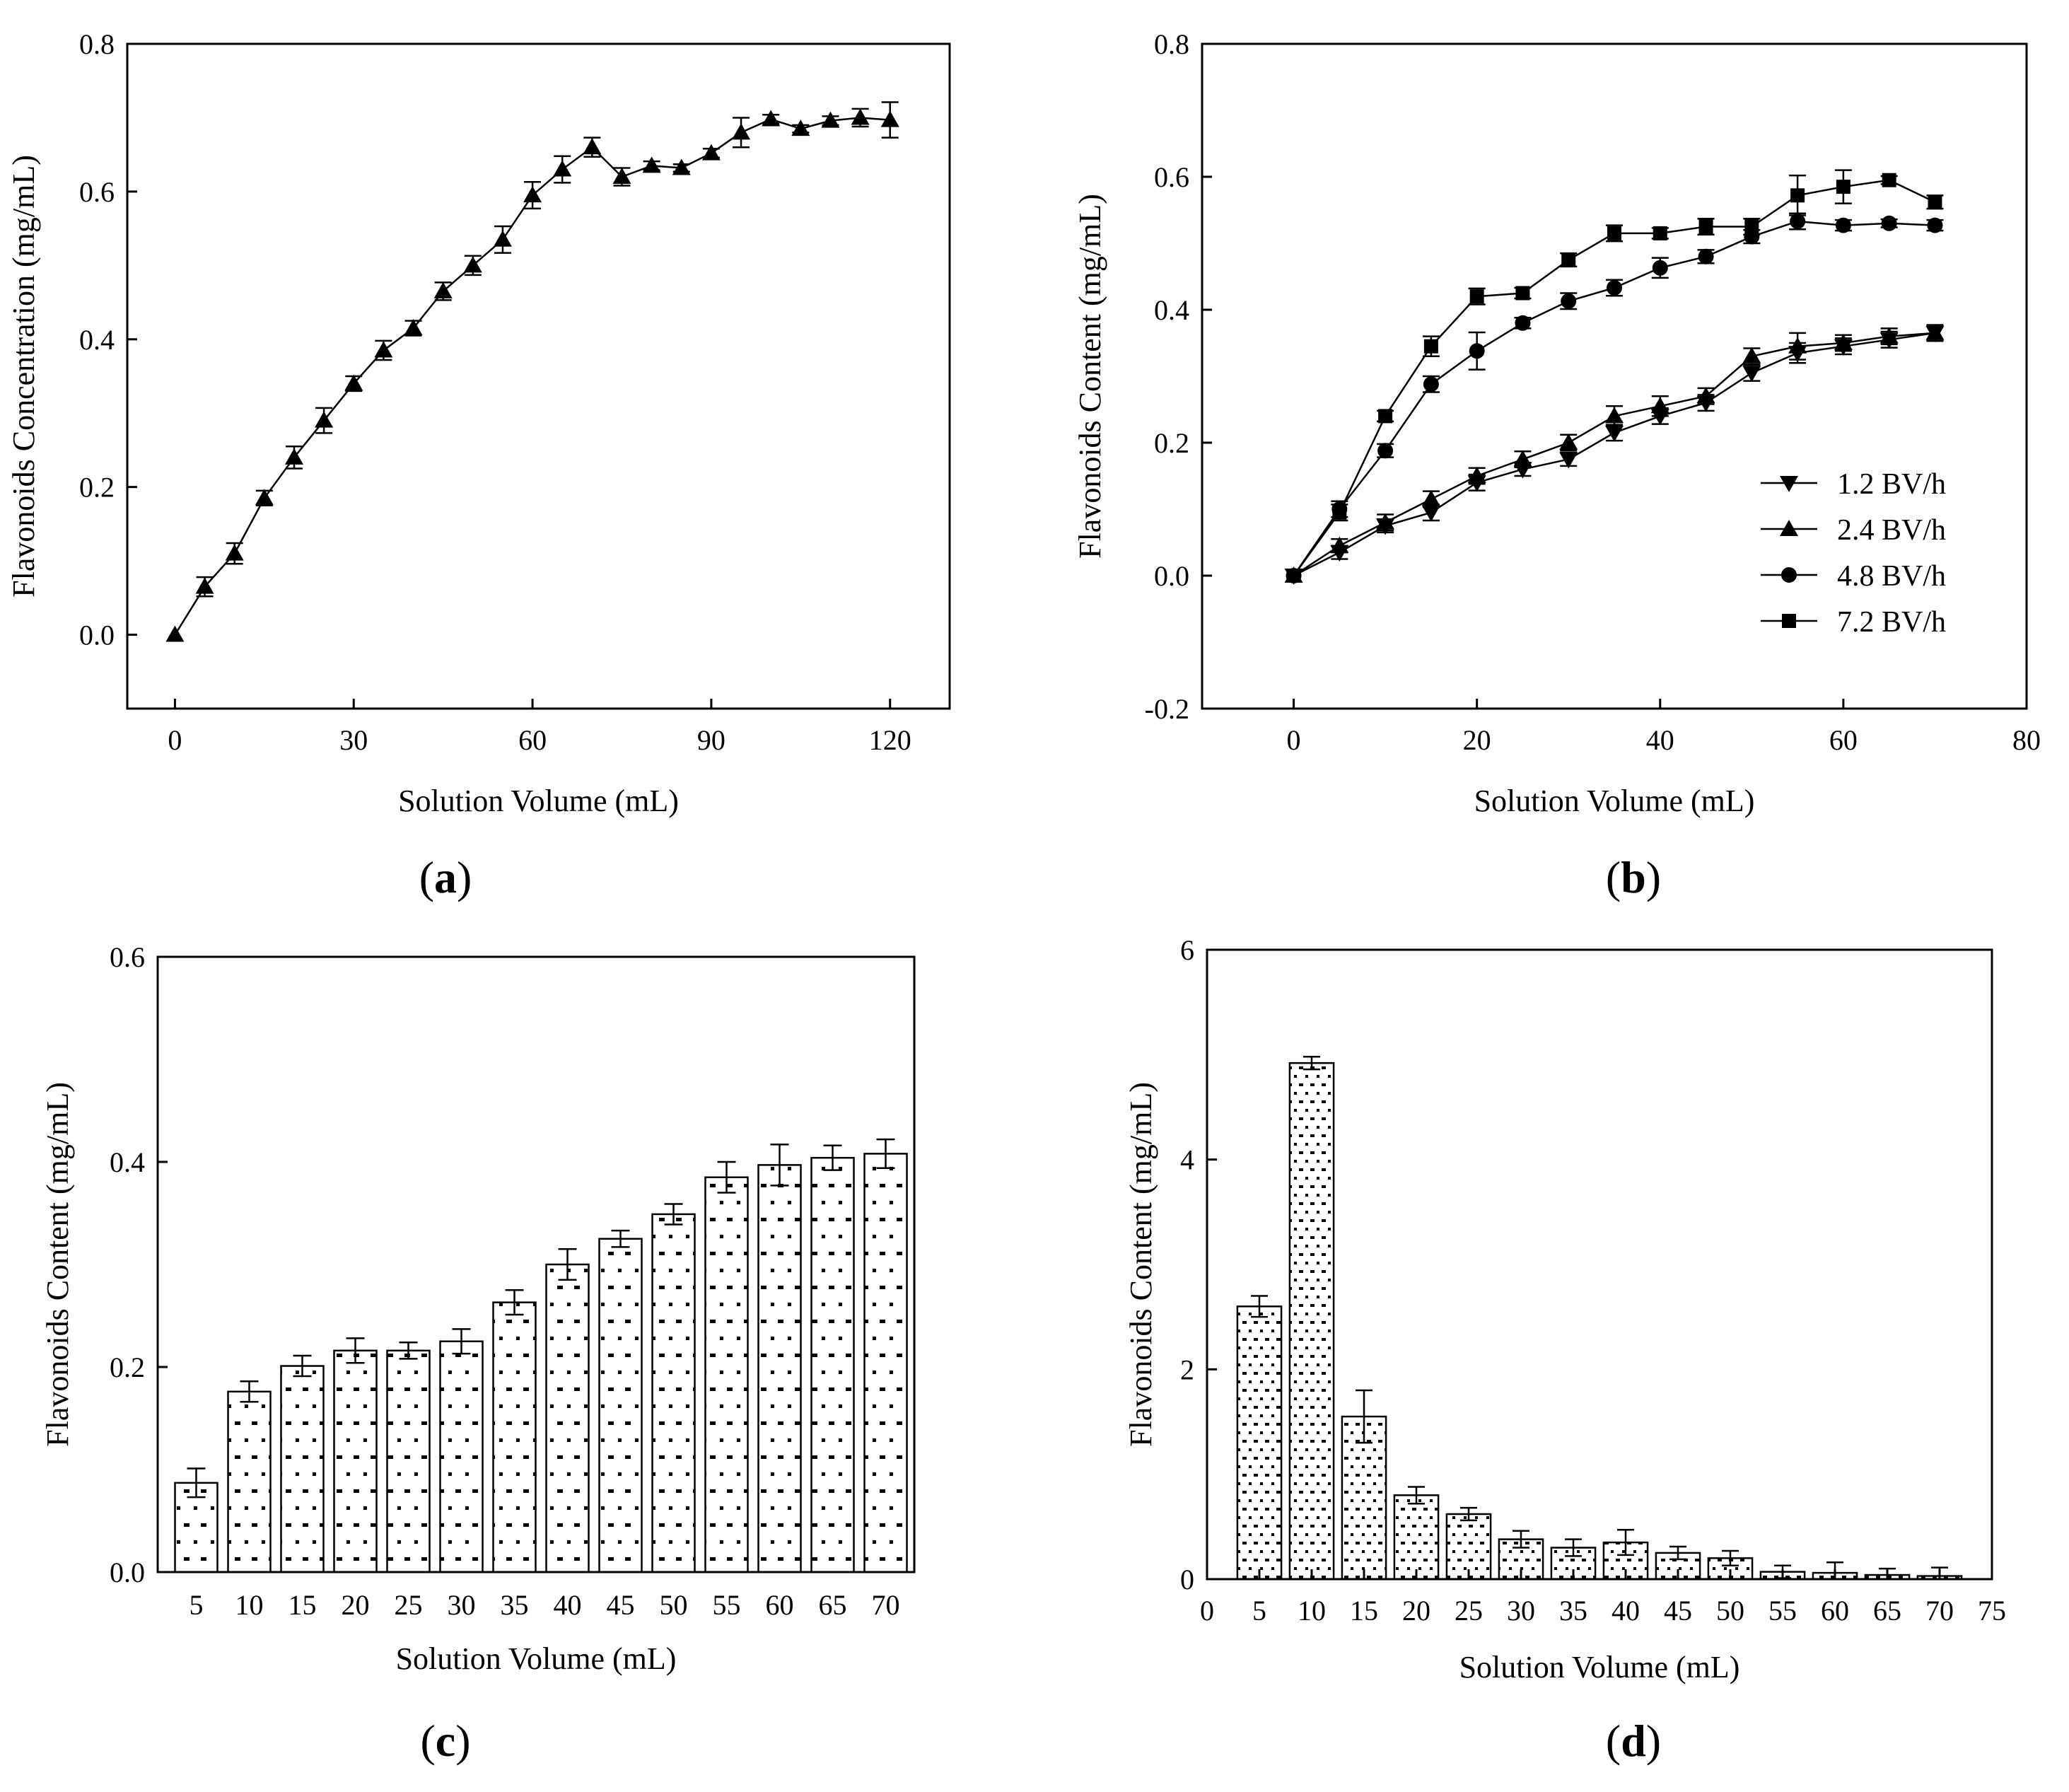  I want to click on panel-b-y-axis-title: Flavonoids Content (mg/mL), so click(1090, 376).